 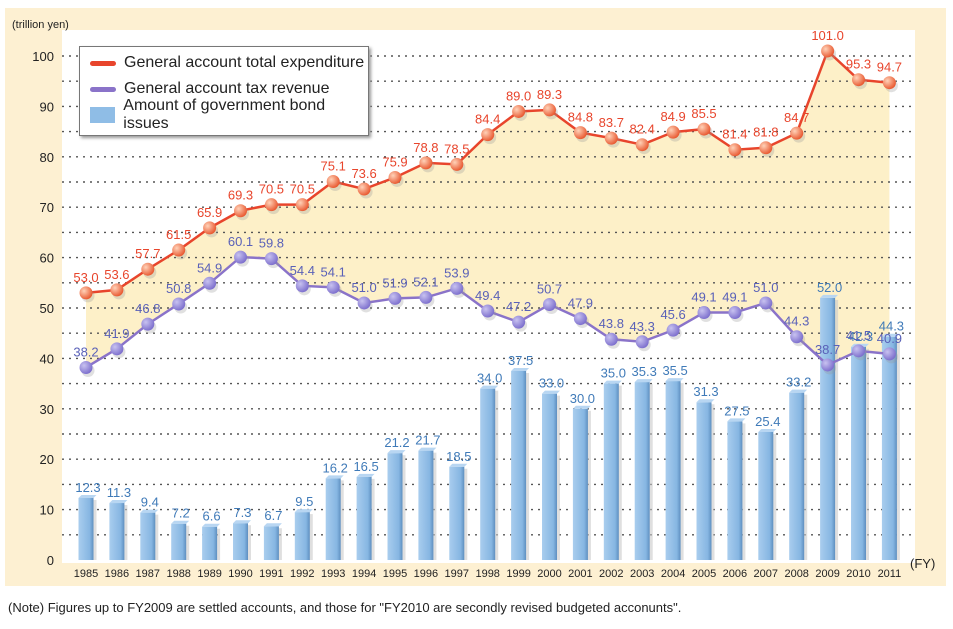 I want to click on x-tick-label: 2011, so click(x=890, y=574).